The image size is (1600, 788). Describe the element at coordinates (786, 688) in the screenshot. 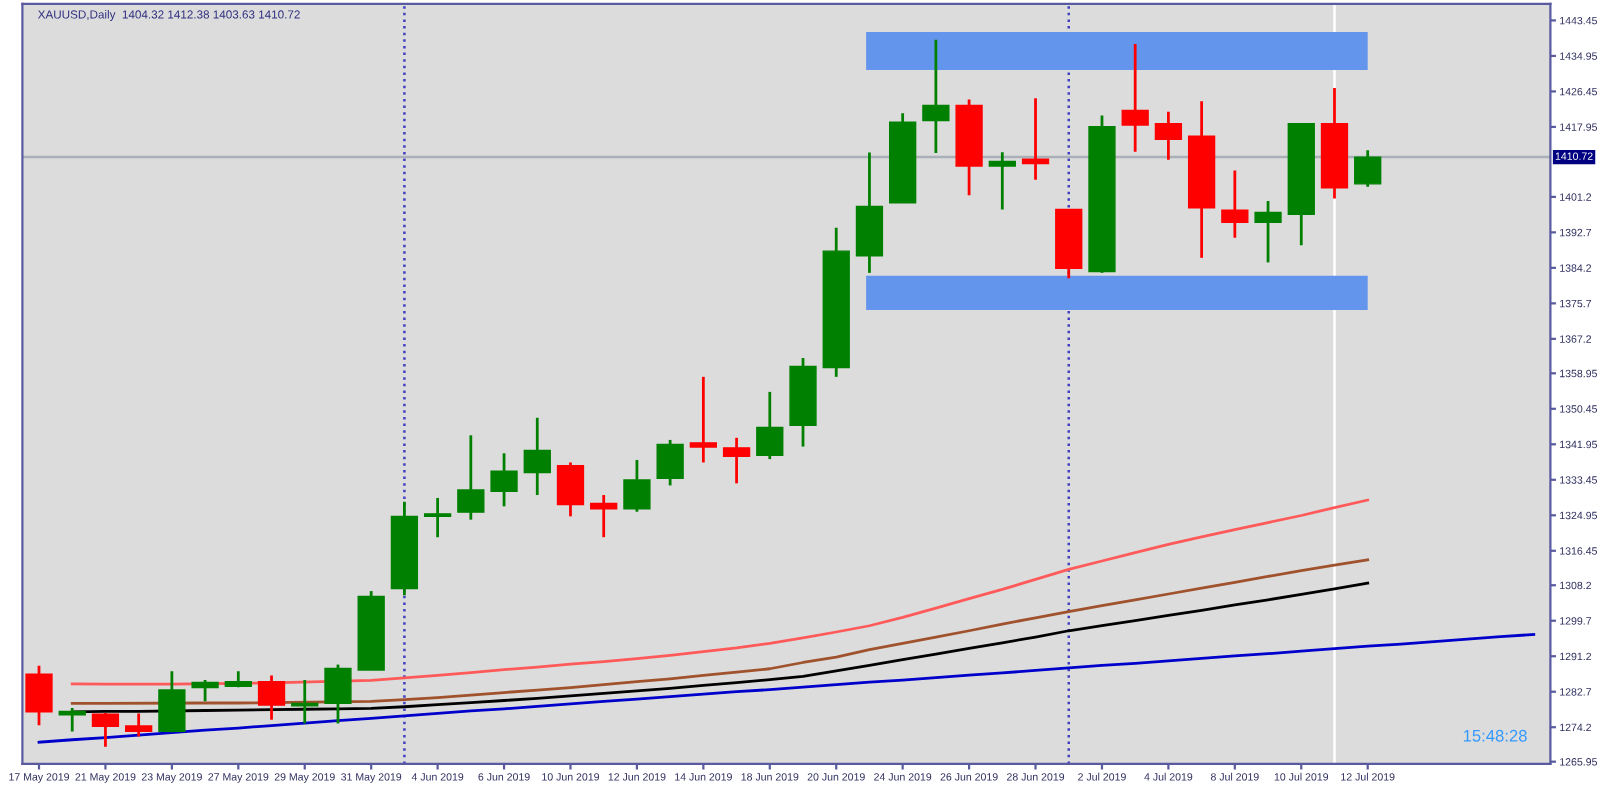

I see `line-series` at that location.